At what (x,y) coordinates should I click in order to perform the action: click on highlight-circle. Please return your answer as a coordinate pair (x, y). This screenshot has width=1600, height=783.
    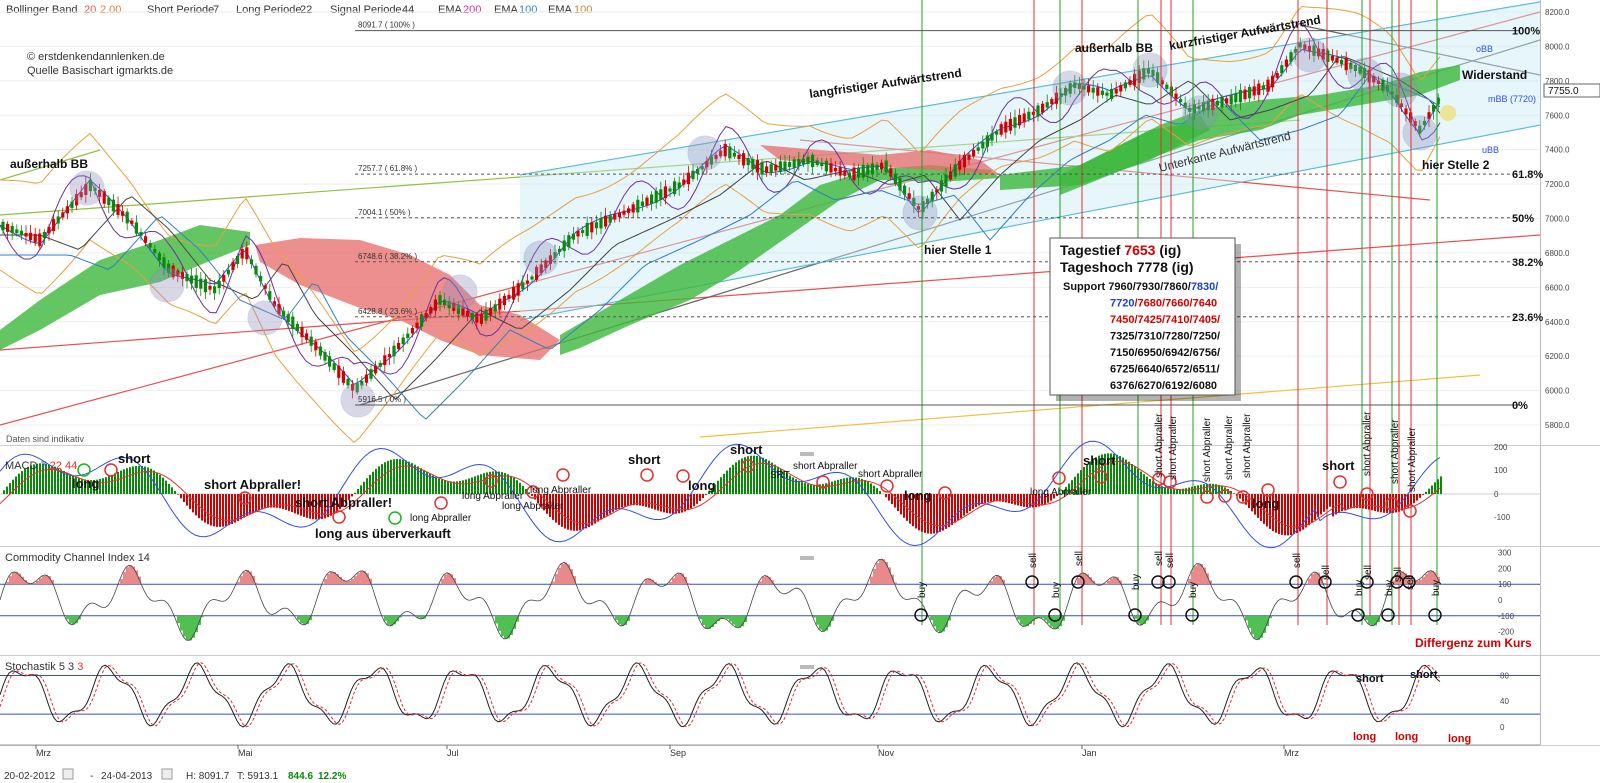
    Looking at the image, I should click on (1070, 88).